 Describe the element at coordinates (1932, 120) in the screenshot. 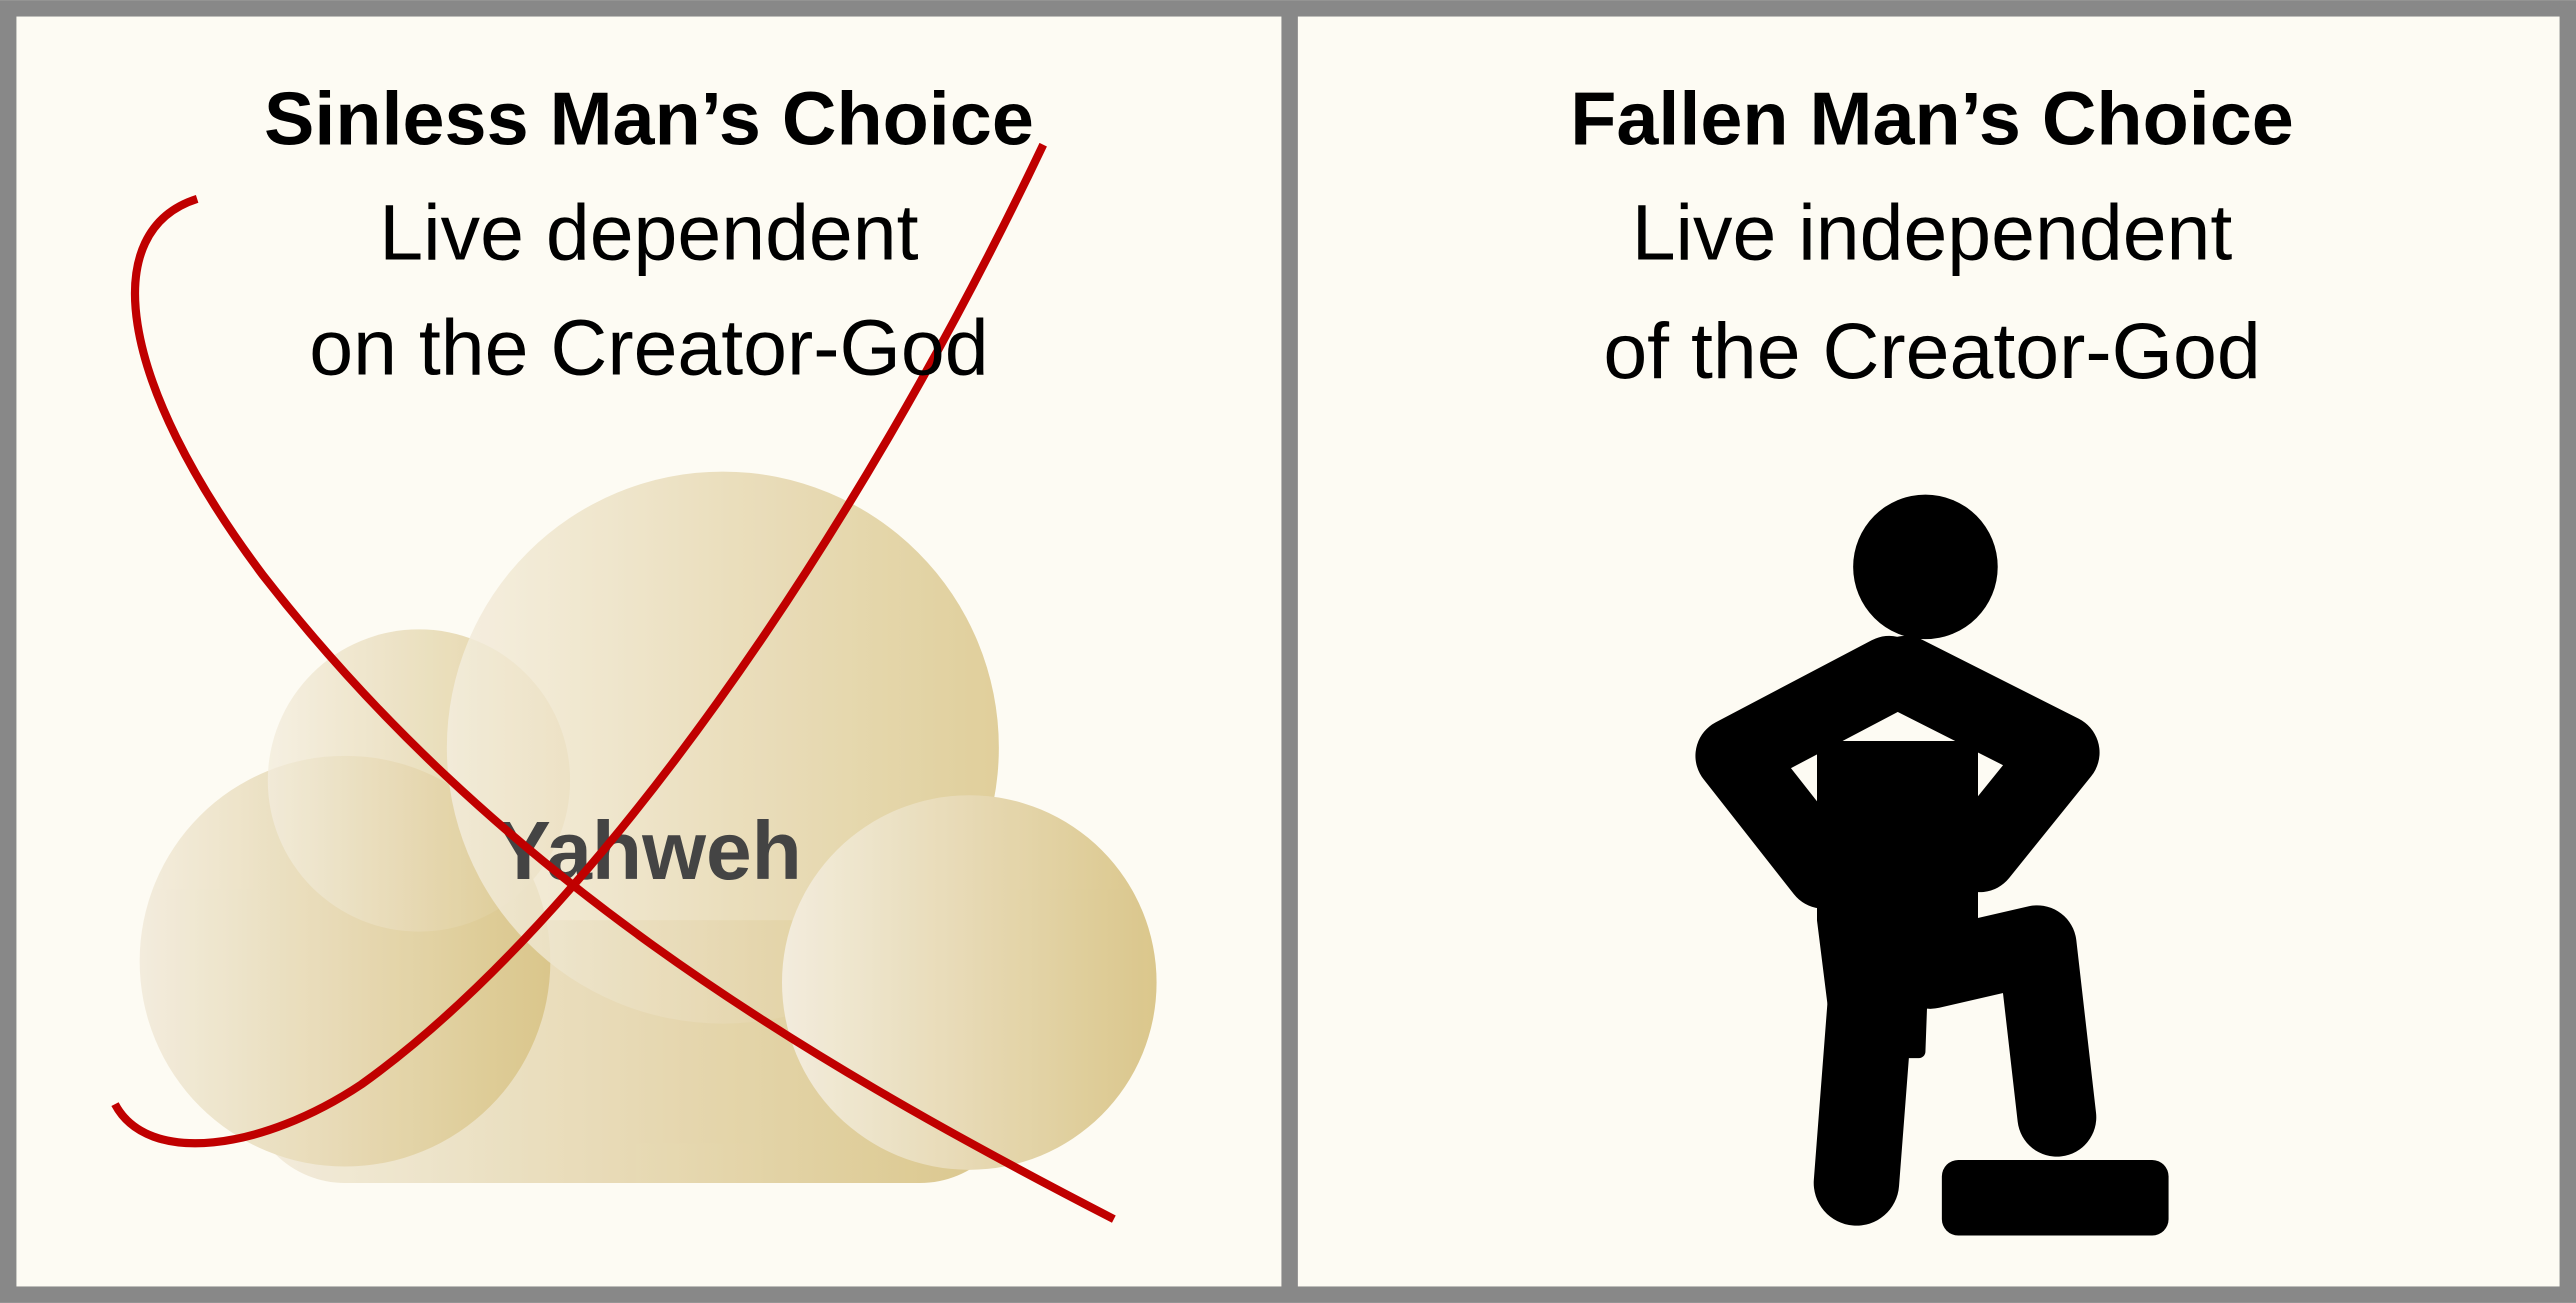

I see `panel-title: Fallen Man’s Choice` at that location.